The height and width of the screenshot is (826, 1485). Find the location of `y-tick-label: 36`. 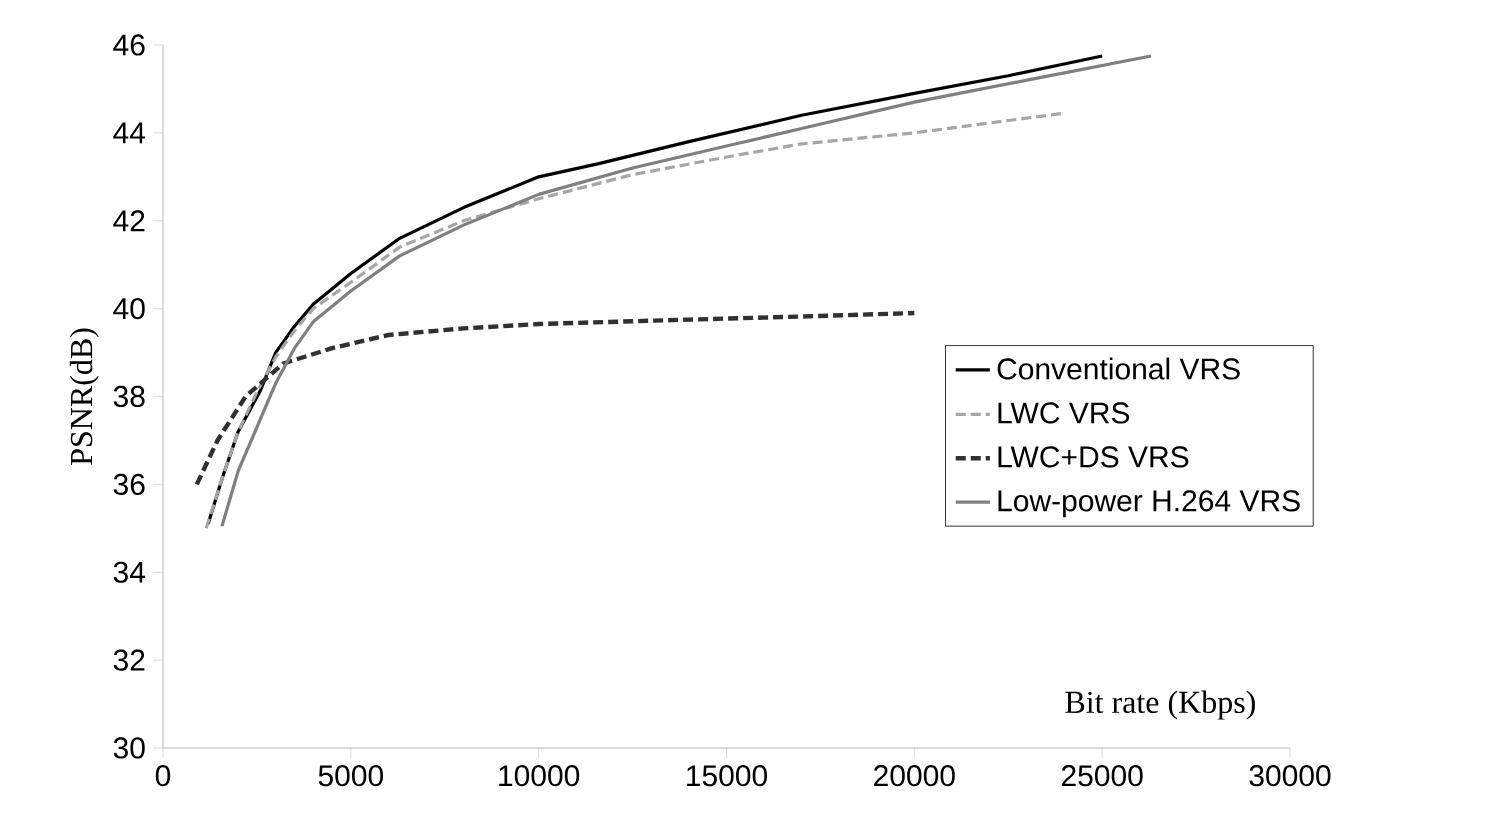

y-tick-label: 36 is located at coordinates (129, 484).